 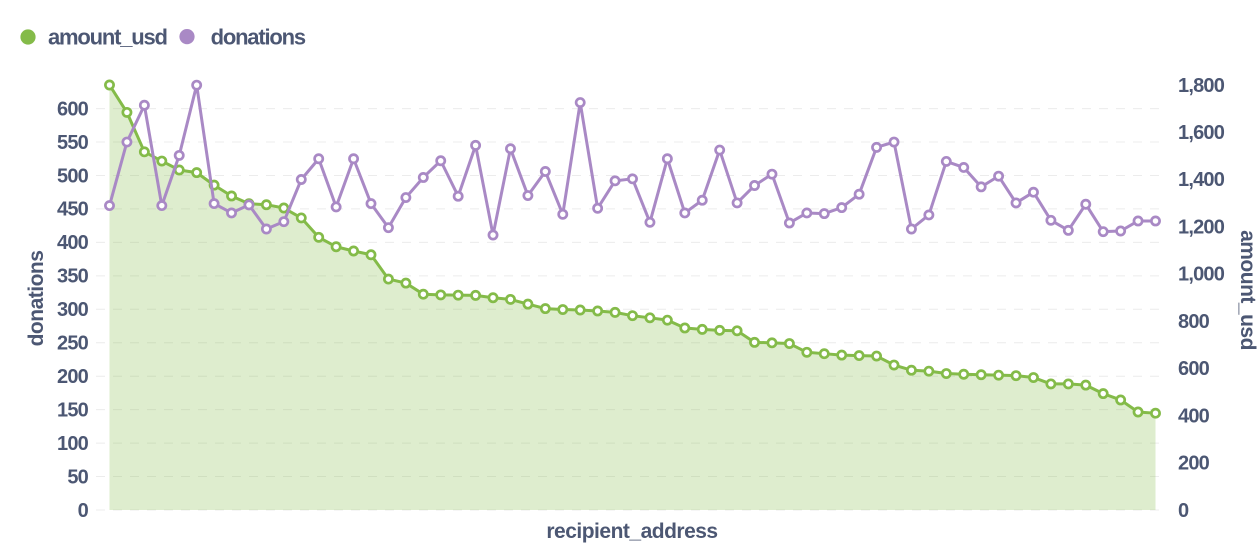 I want to click on svg-text: 1,000, so click(x=1201, y=275).